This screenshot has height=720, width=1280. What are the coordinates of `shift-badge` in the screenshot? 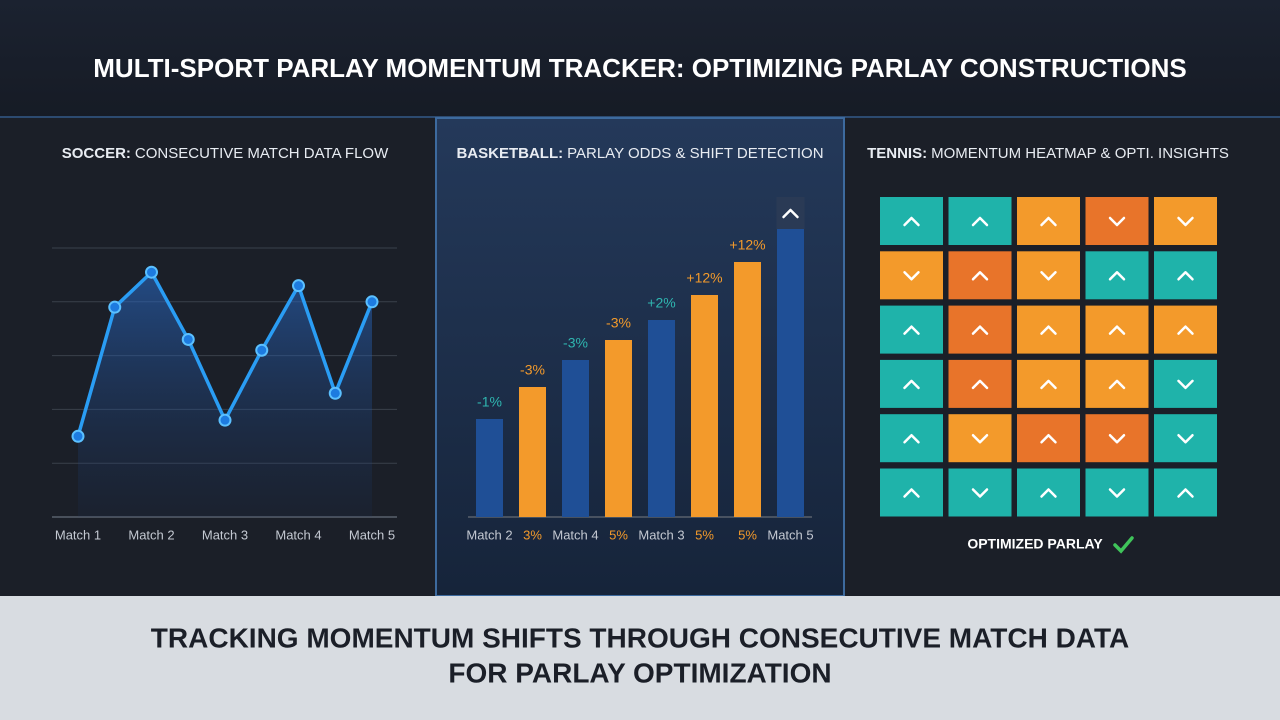 It's located at (790, 213).